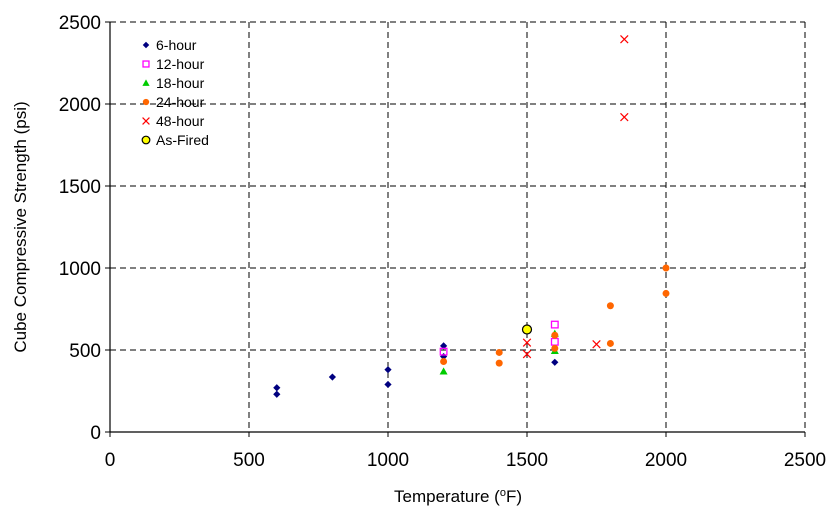 Image resolution: width=835 pixels, height=510 pixels. Describe the element at coordinates (527, 460) in the screenshot. I see `x-tick-label: 1500` at that location.